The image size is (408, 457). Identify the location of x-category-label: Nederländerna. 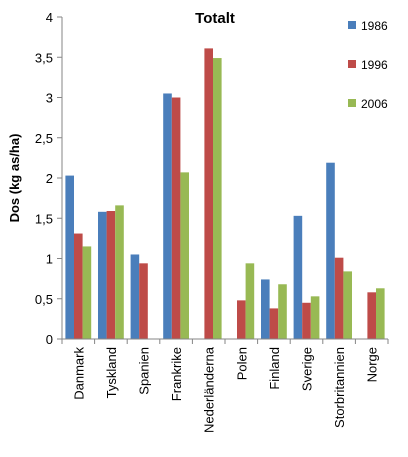
(209, 389).